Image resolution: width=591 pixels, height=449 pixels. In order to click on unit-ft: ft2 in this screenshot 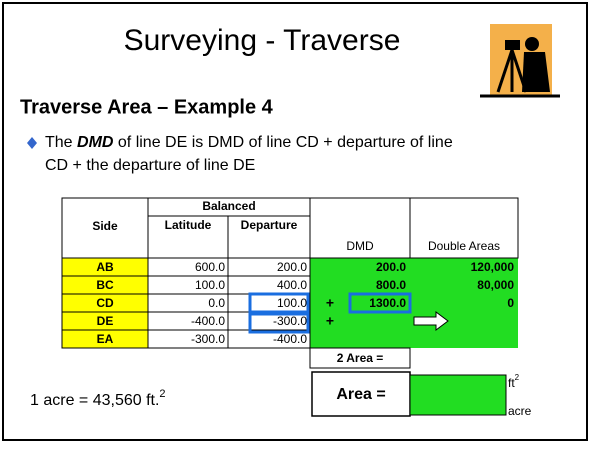, I will do `click(514, 381)`.